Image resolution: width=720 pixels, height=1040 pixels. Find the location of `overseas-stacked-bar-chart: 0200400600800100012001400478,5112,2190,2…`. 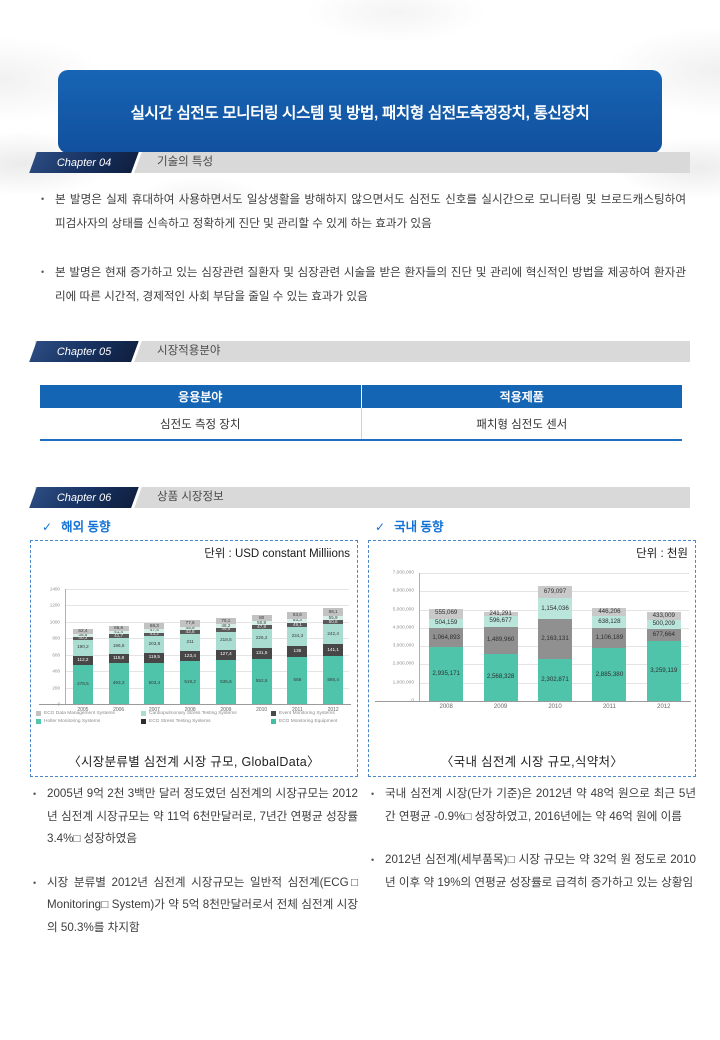

overseas-stacked-bar-chart: 0200400600800100012001400478,5112,2190,2… is located at coordinates (195, 653).